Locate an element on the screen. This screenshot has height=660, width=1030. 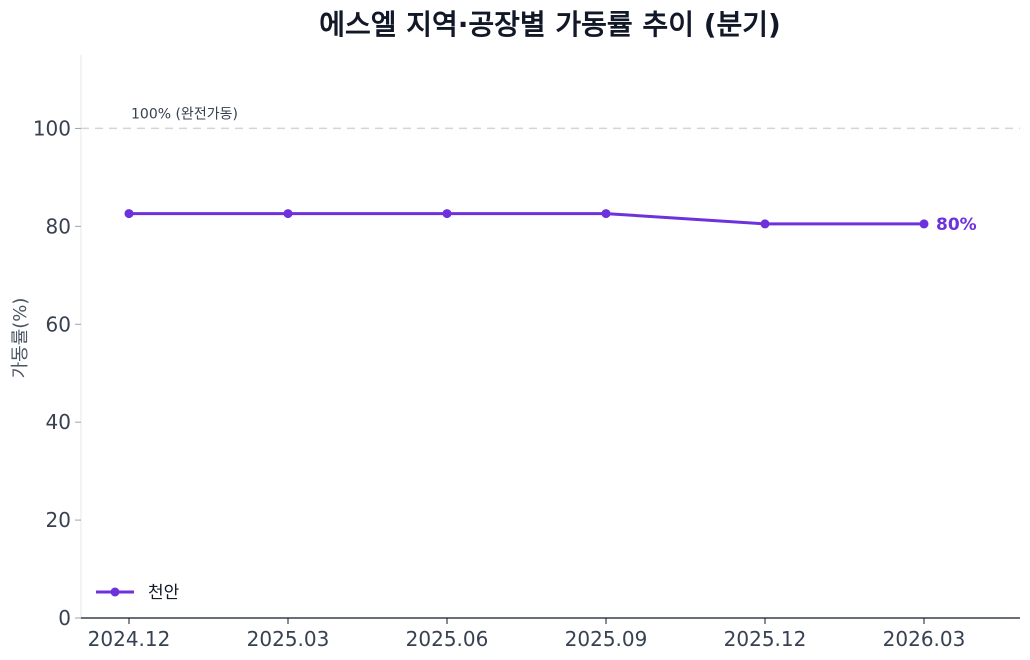
y-tick-label: 60 is located at coordinates (58, 324).